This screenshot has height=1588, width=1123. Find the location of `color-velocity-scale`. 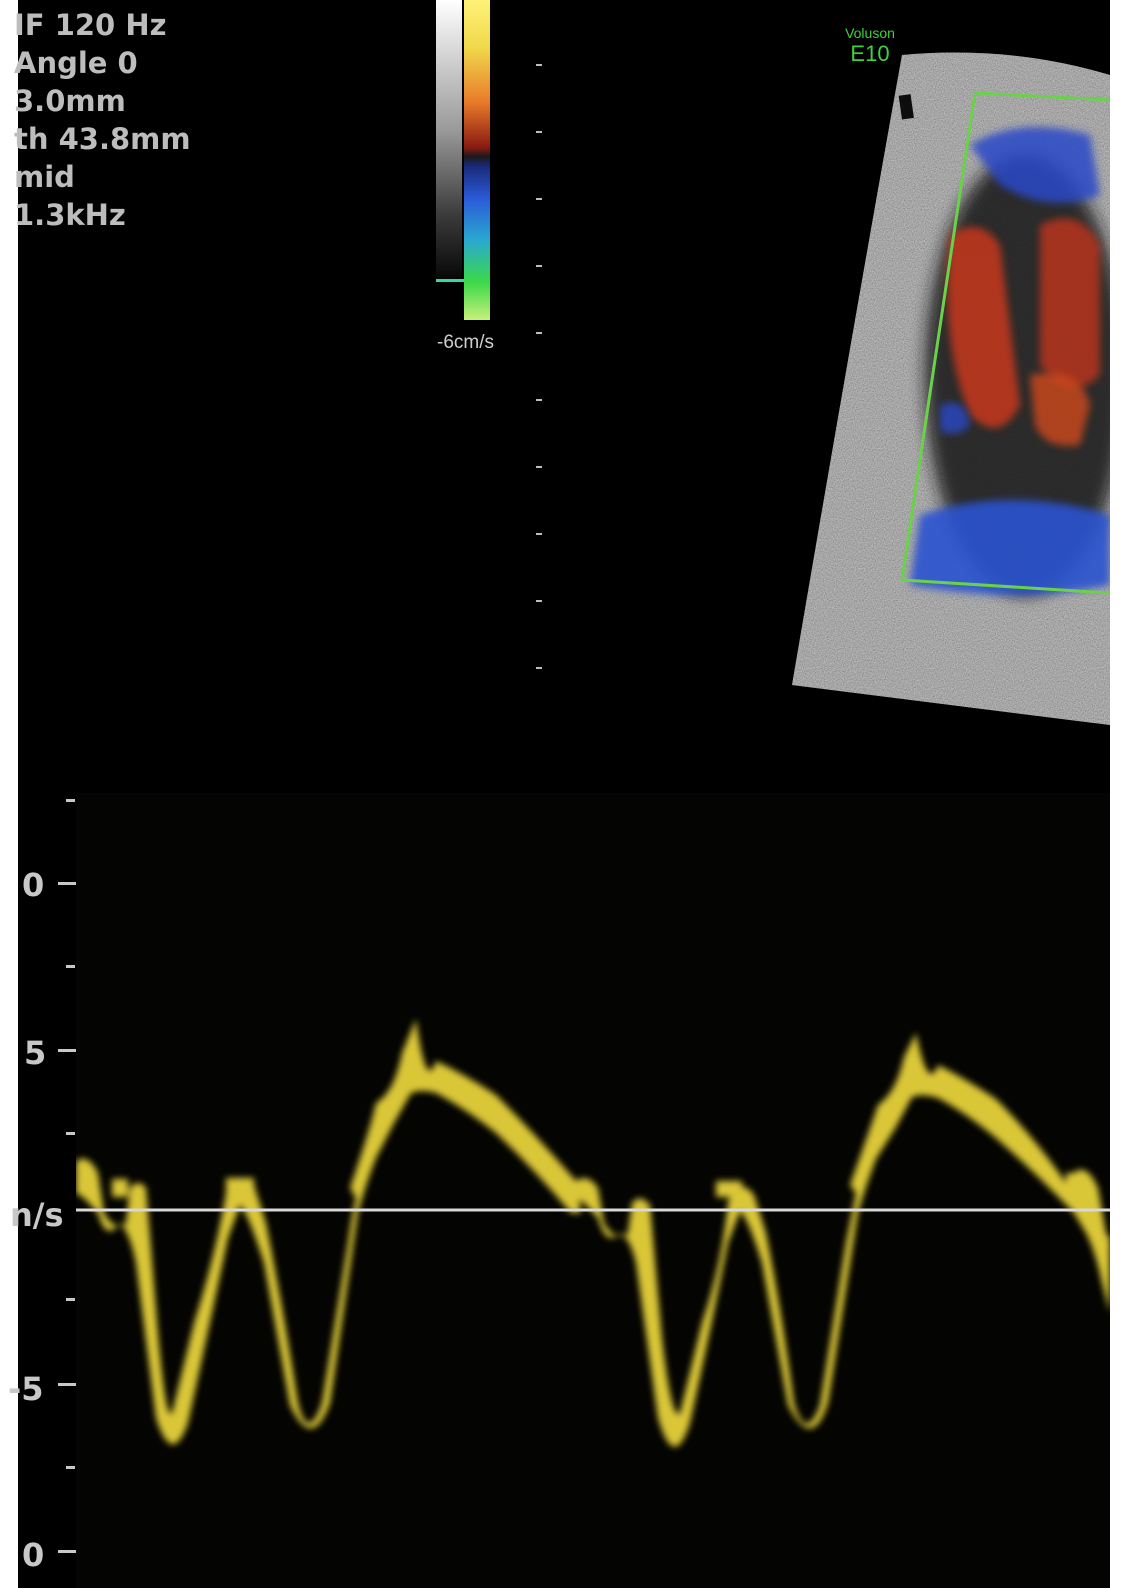

color-velocity-scale is located at coordinates (463, 160).